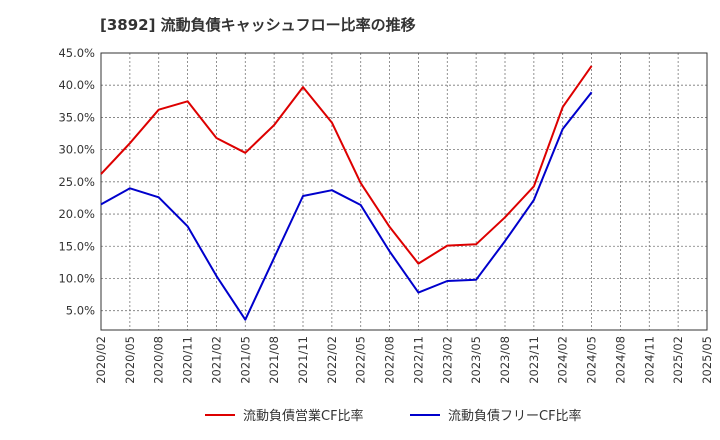 This screenshot has width=720, height=440. Describe the element at coordinates (707, 360) in the screenshot. I see `x-tick-label: 2025/05` at that location.